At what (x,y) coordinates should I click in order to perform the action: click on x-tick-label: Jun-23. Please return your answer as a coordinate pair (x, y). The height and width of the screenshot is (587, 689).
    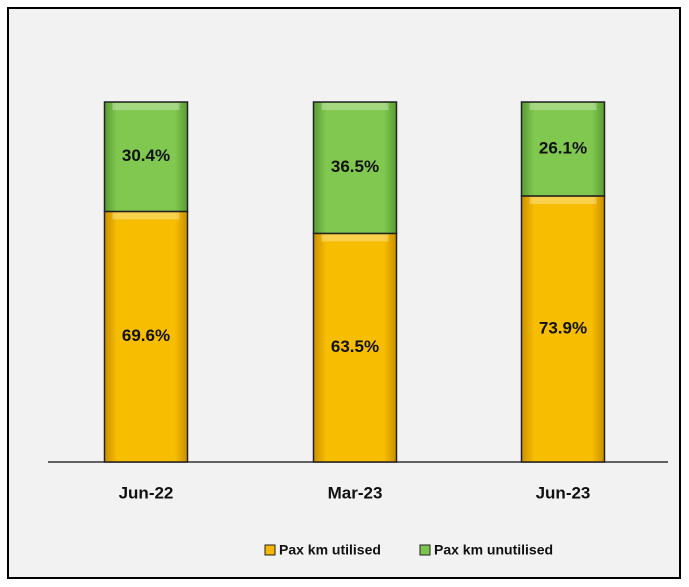
    Looking at the image, I should click on (563, 492).